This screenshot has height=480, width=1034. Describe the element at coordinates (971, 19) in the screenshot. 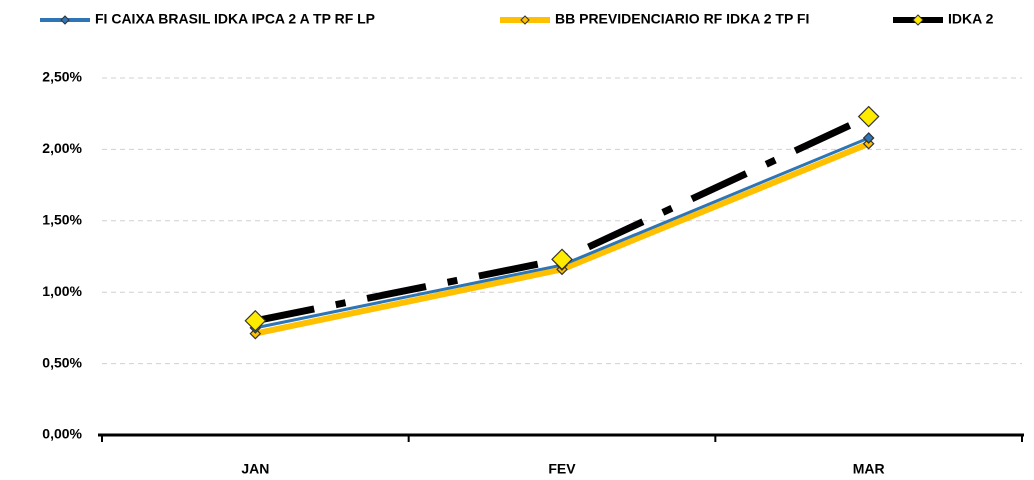

I see `legend-label: IDKA 2` at that location.